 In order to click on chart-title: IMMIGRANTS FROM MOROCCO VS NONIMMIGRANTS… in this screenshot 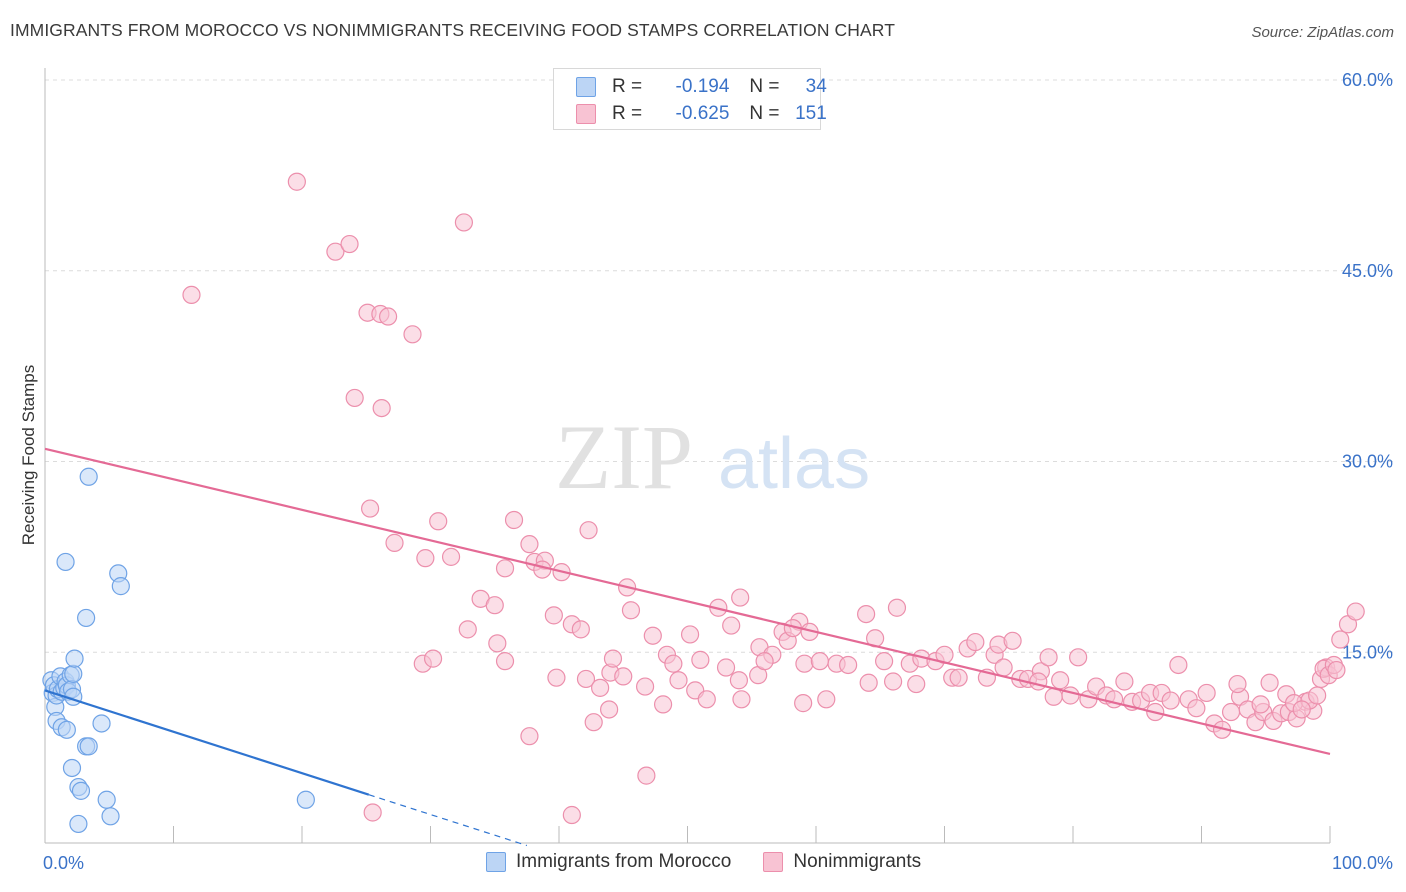, I will do `click(452, 30)`.